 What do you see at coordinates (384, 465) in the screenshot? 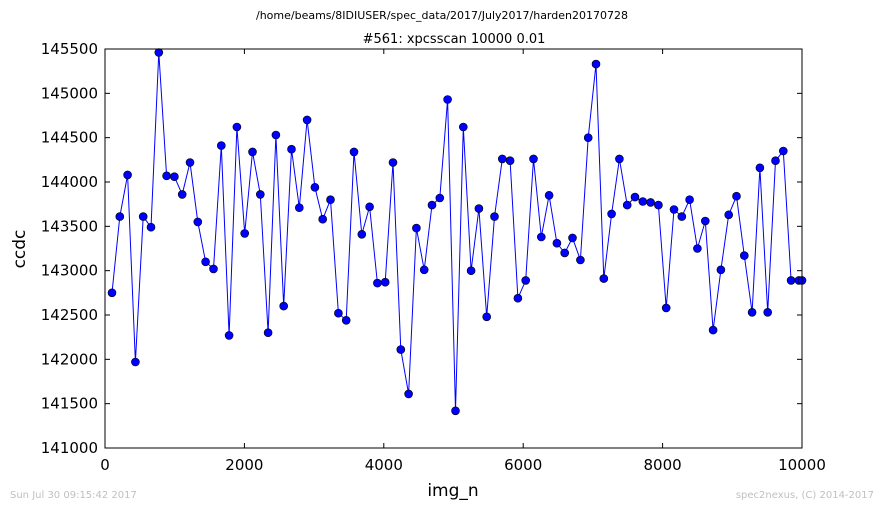
I see `x-tick-label: 4000` at bounding box center [384, 465].